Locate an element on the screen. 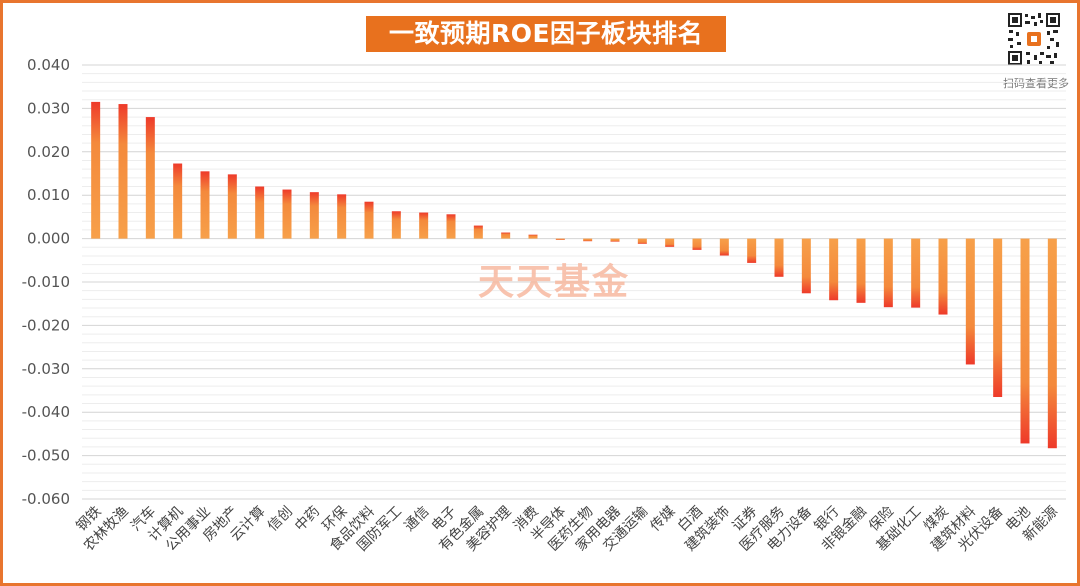 This screenshot has height=586, width=1080. y-tick-label: 0.000 is located at coordinates (48, 239).